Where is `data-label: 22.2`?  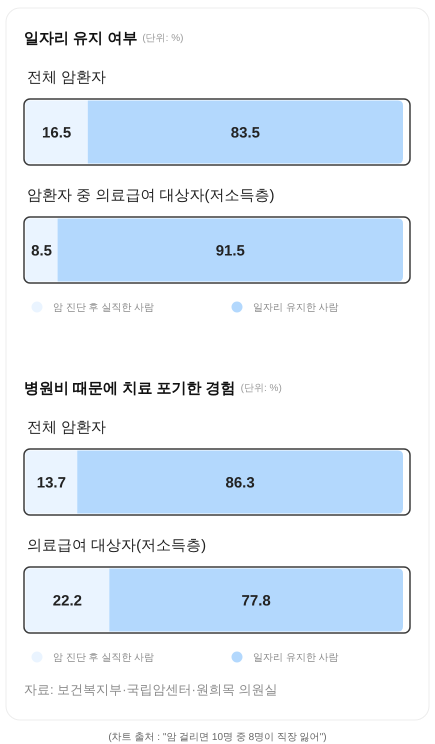 data-label: 22.2 is located at coordinates (67, 601).